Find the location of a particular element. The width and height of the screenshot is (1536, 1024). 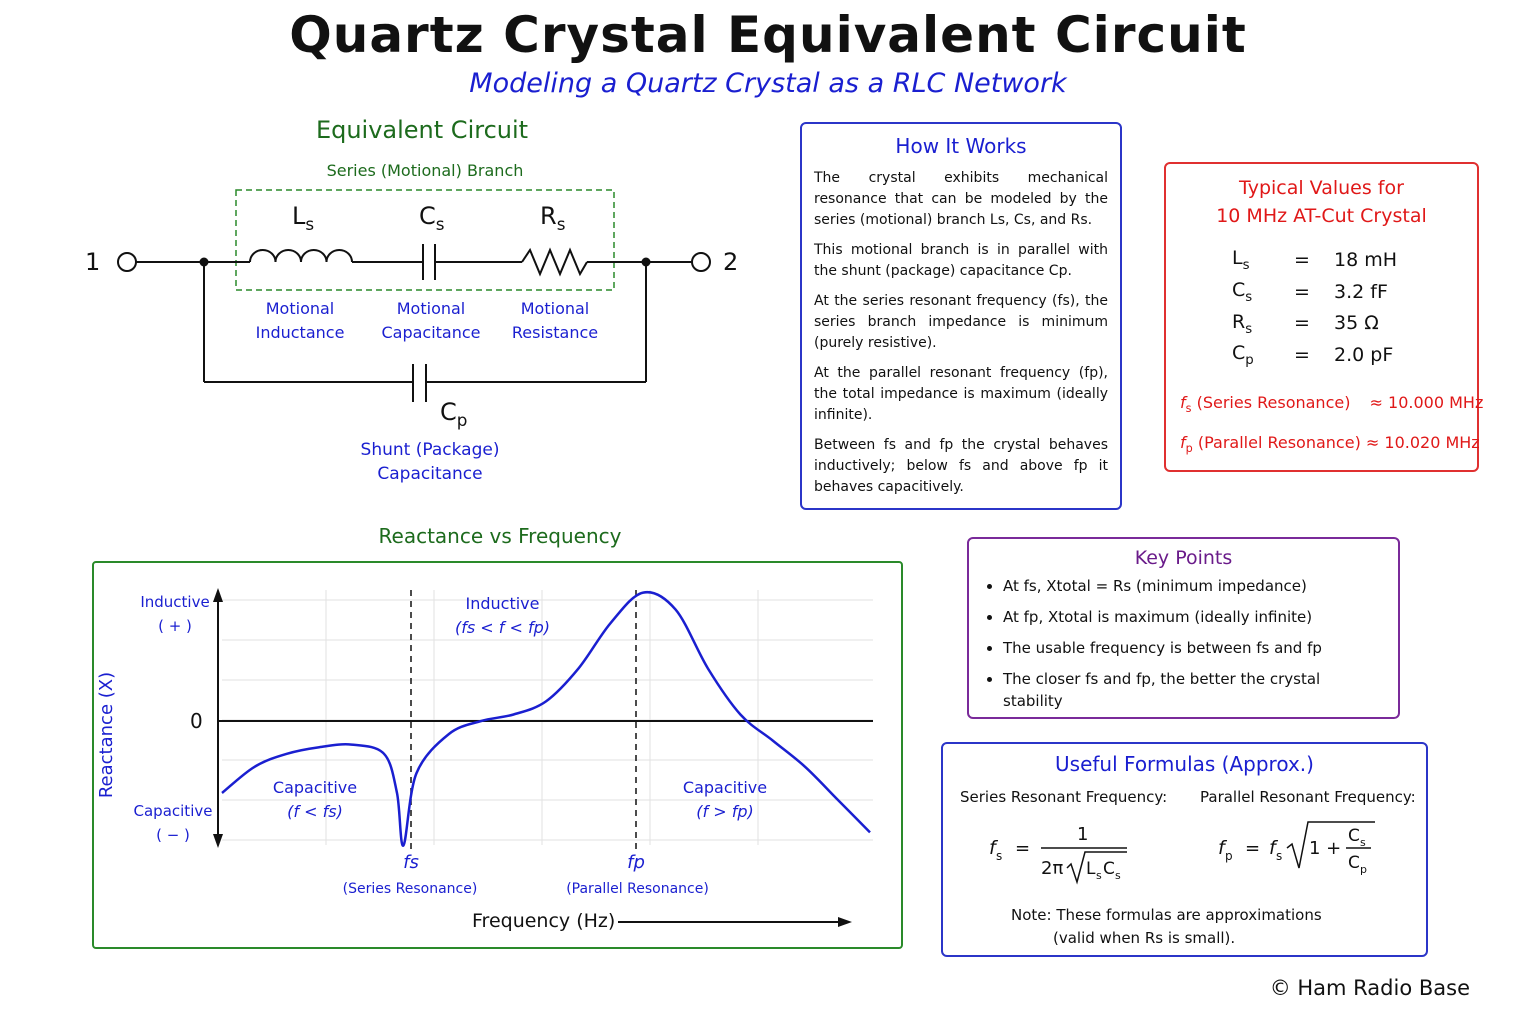

zero-label: 0 is located at coordinates (196, 721).